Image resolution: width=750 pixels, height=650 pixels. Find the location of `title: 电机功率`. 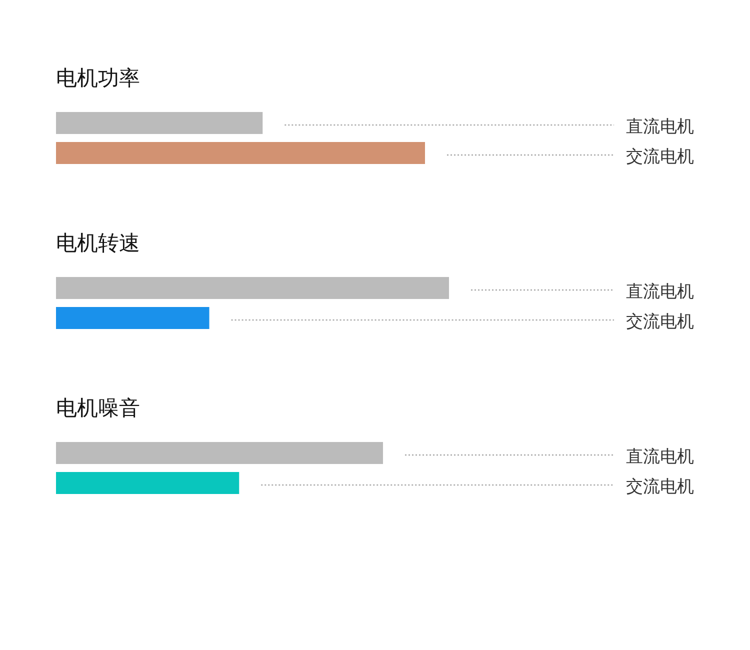

title: 电机功率 is located at coordinates (98, 78).